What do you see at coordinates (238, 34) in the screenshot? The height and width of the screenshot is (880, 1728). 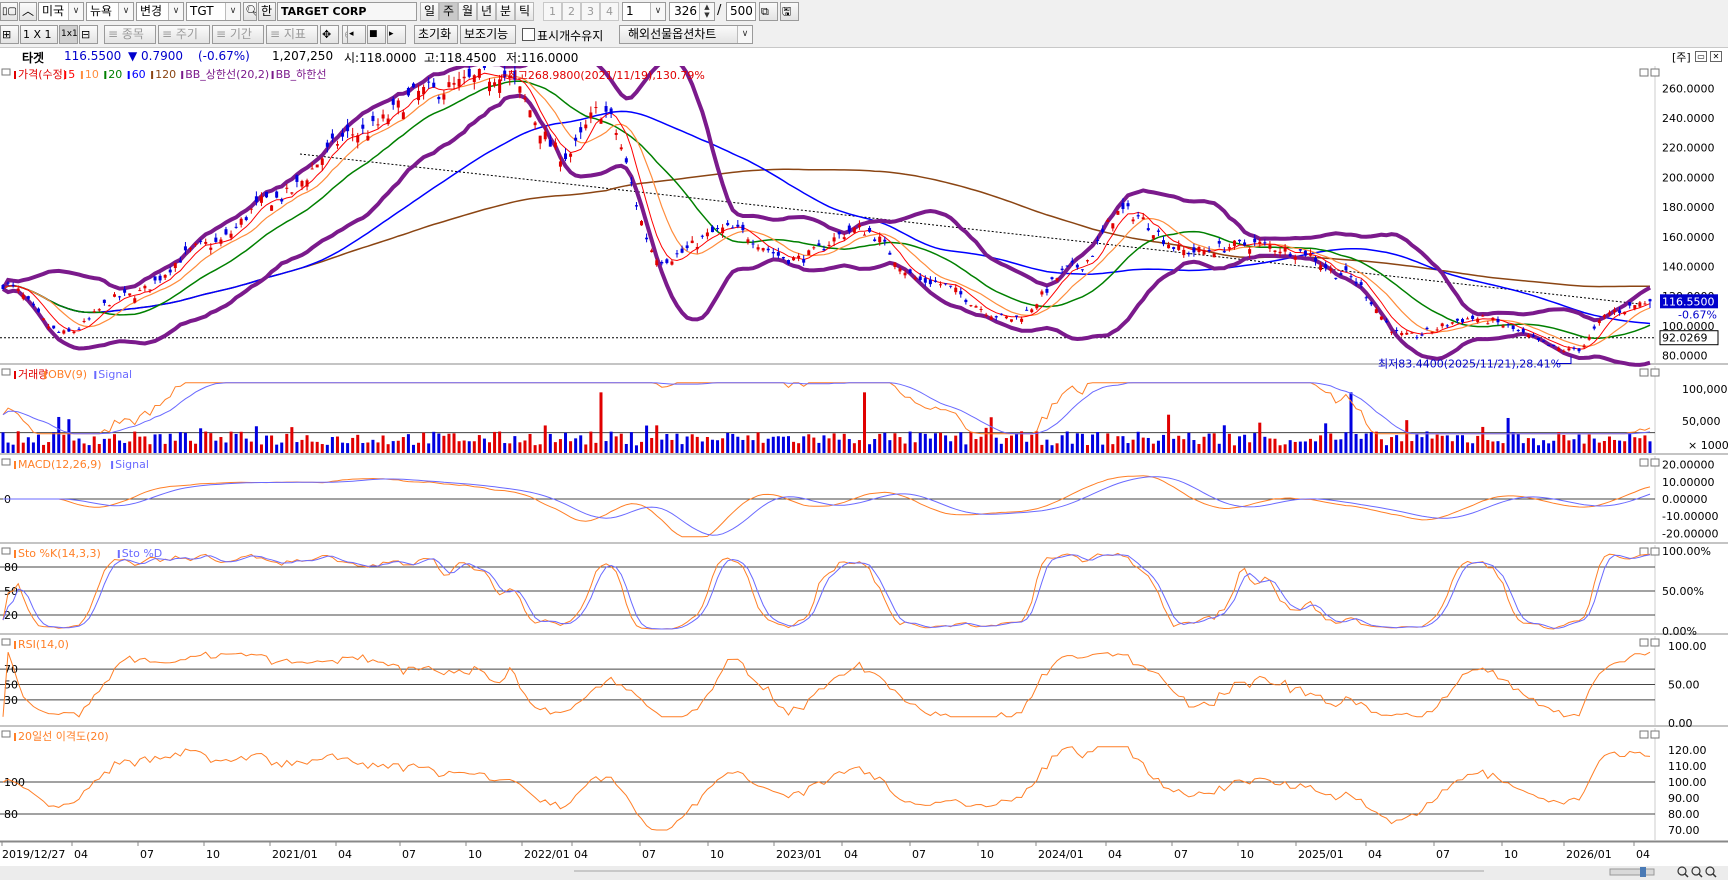 I see `range-button: ≡ 기간` at bounding box center [238, 34].